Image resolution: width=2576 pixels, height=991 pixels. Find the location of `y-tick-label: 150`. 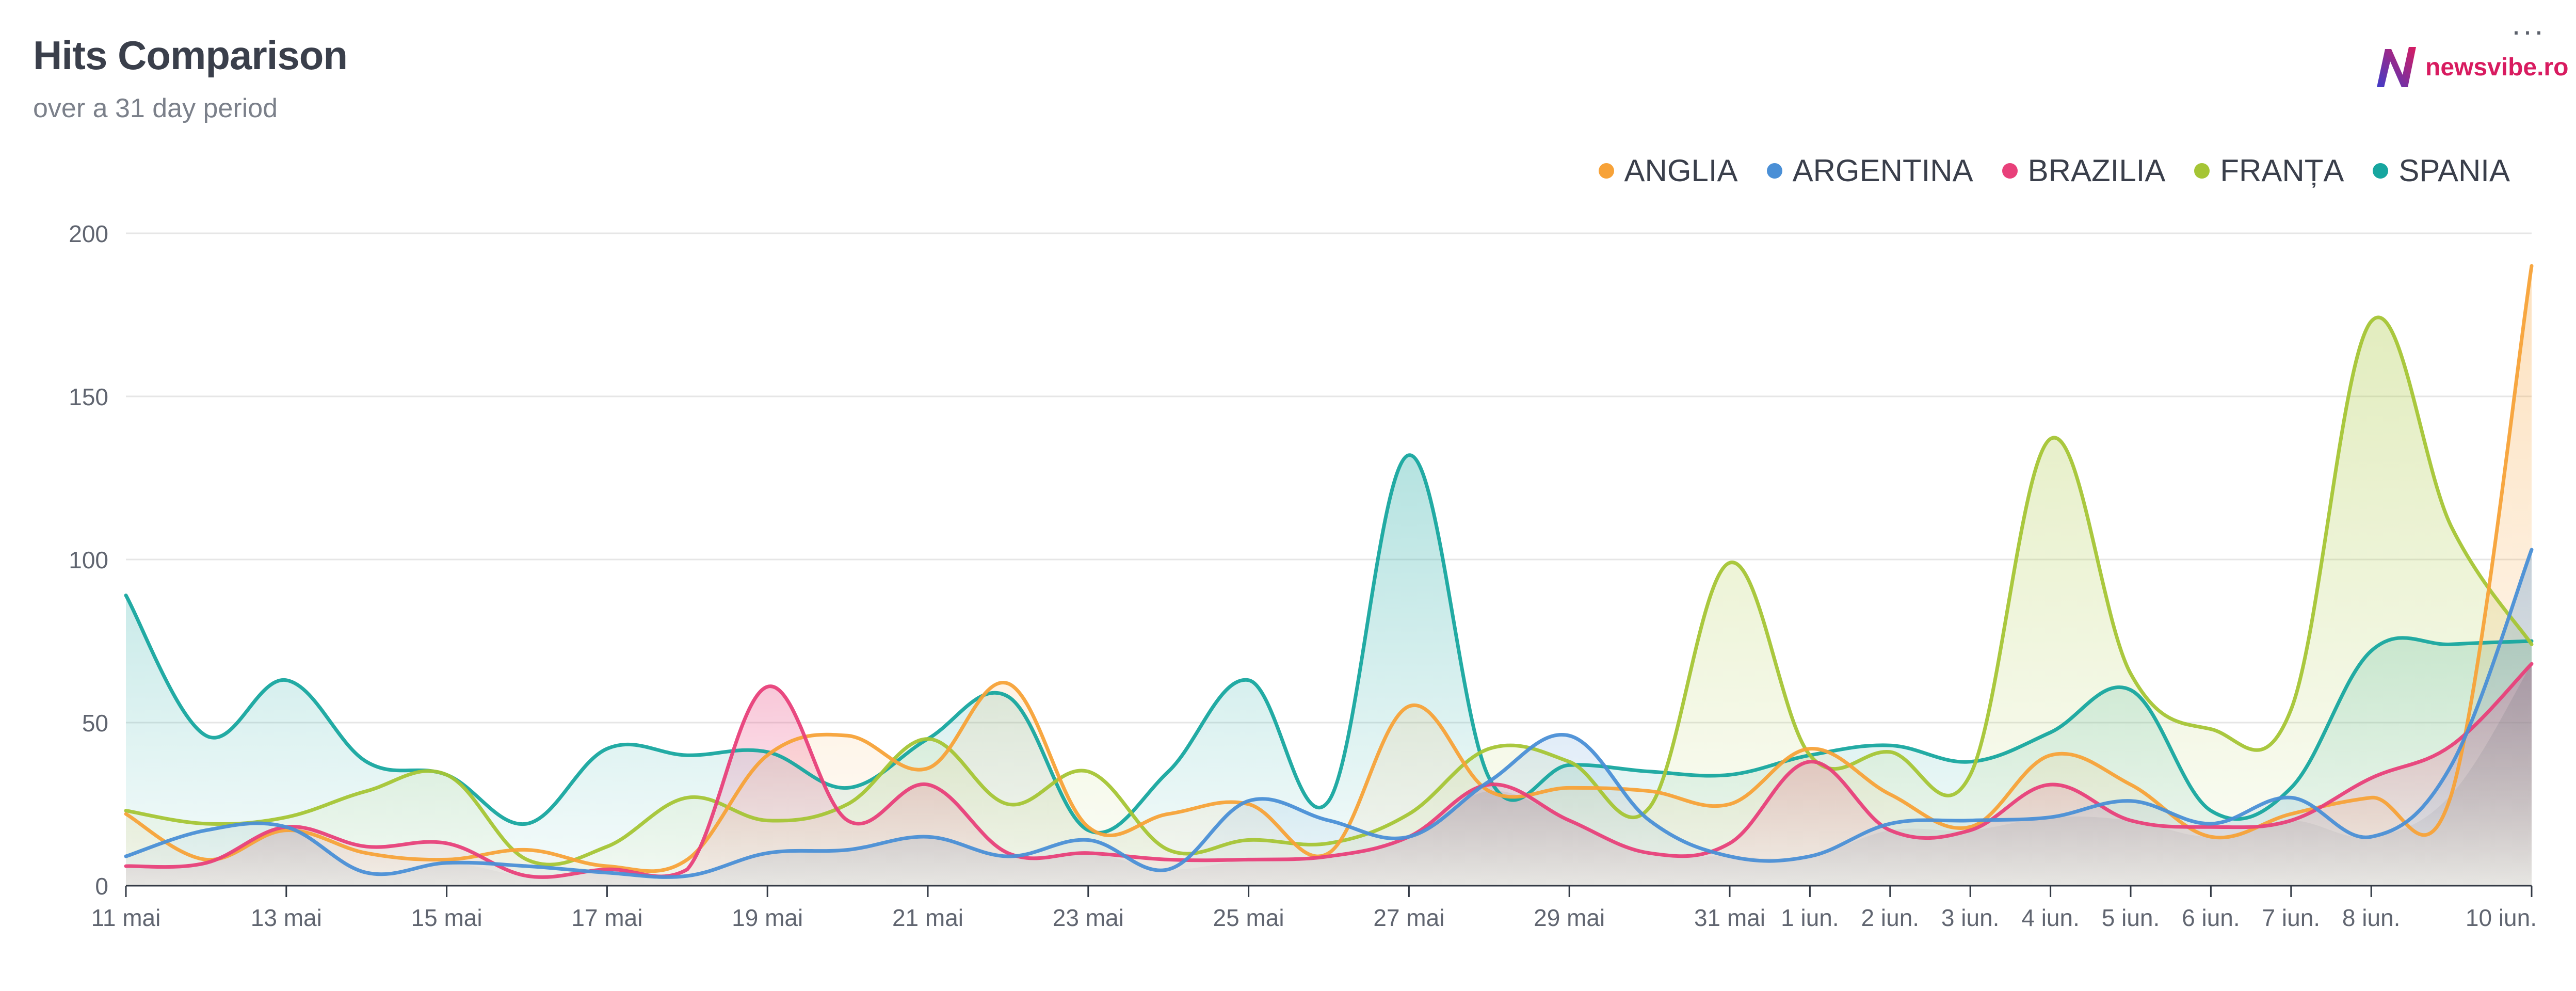

y-tick-label: 150 is located at coordinates (89, 396).